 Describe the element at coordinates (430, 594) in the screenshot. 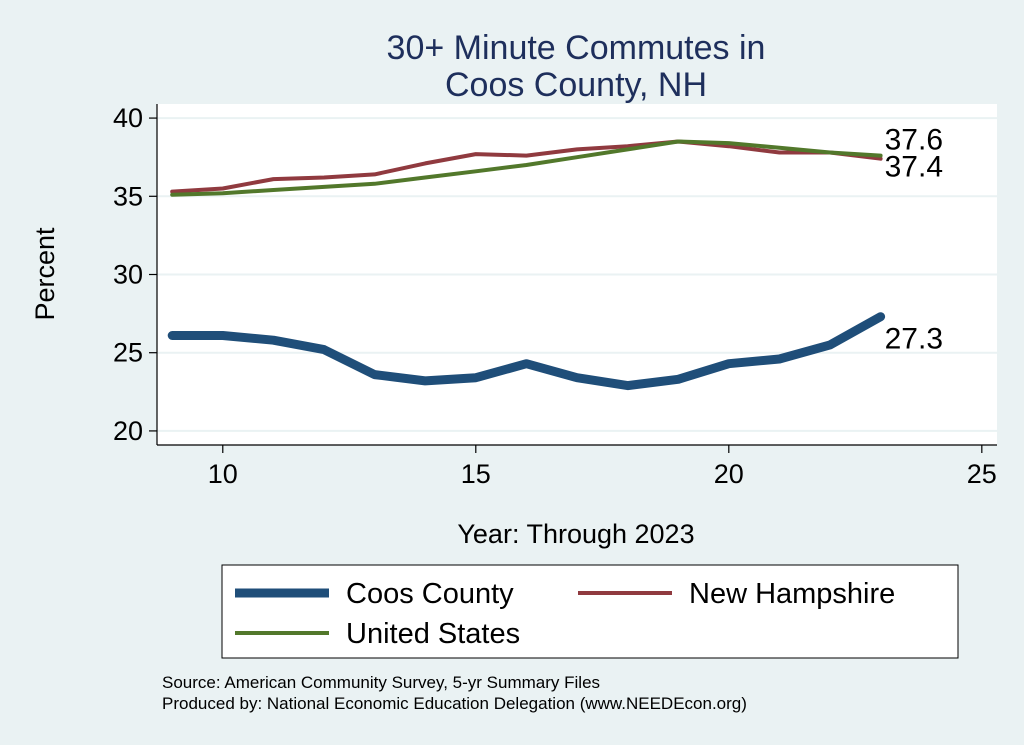

I see `legend-label-coos-county: Coos County` at that location.